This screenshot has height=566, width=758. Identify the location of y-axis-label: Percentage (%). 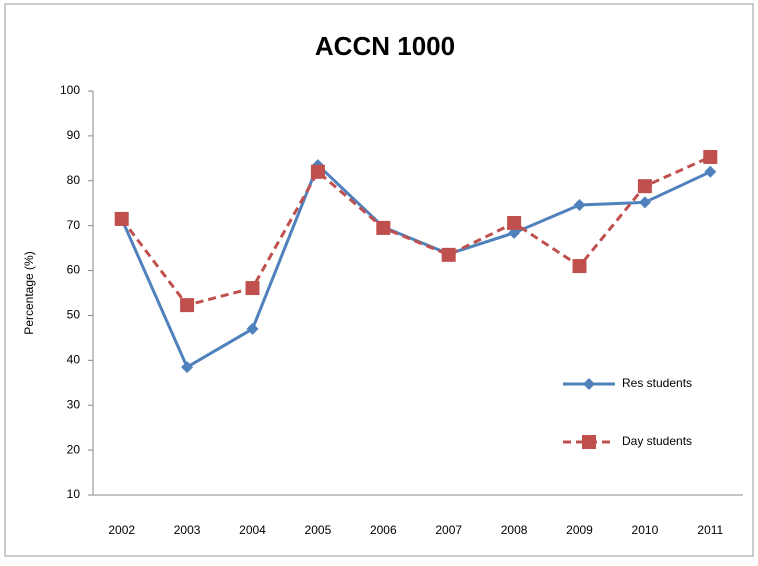
(29, 292).